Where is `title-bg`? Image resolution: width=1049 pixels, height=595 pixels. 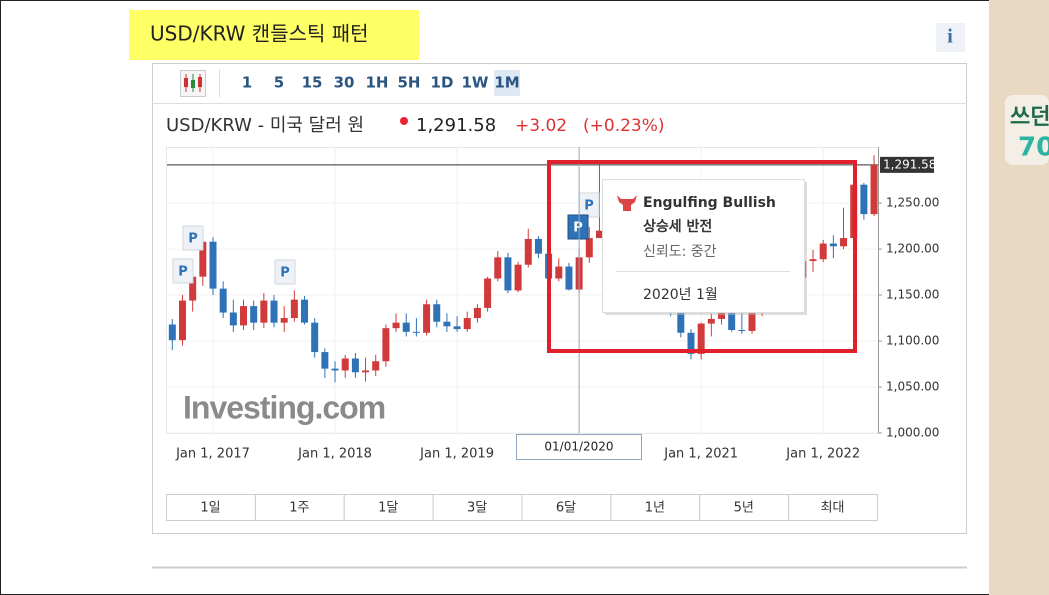
title-bg is located at coordinates (274, 35).